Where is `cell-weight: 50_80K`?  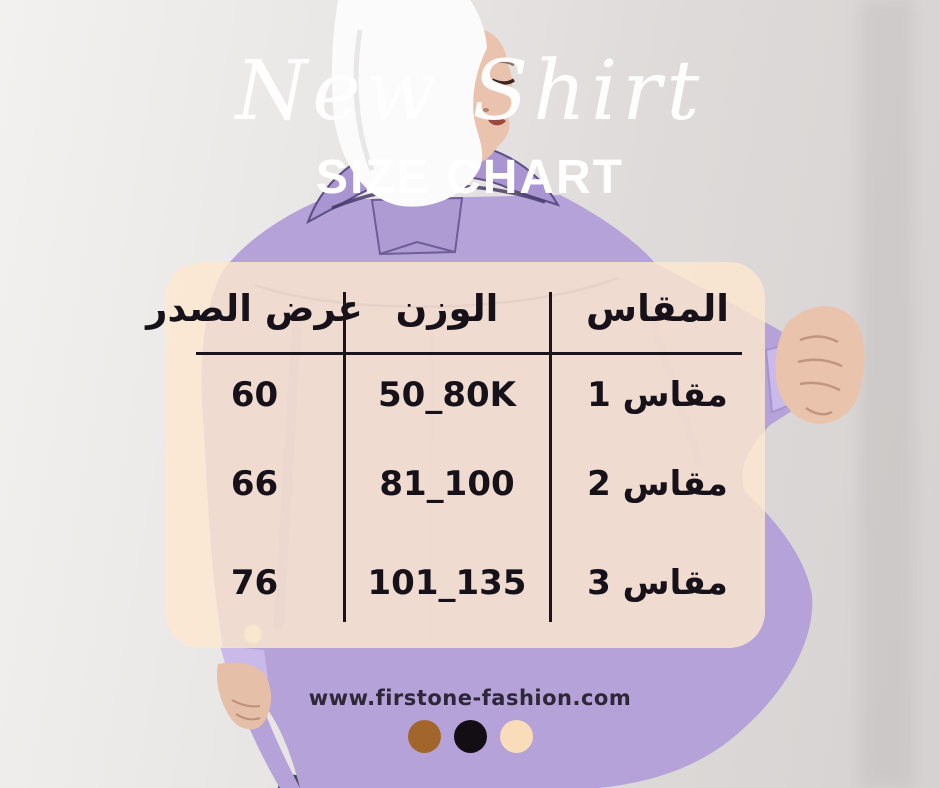
cell-weight: 50_80K is located at coordinates (447, 395).